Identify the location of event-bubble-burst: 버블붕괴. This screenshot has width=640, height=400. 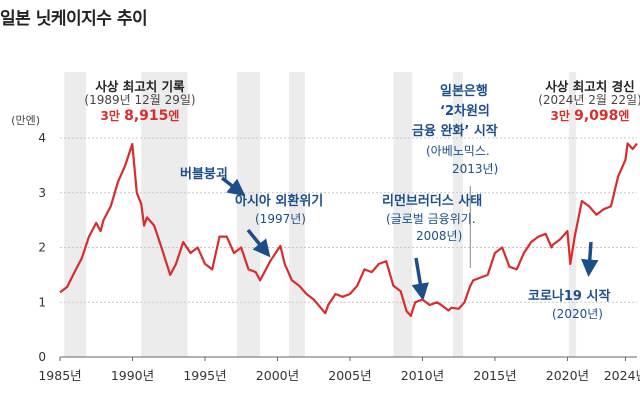
(204, 174).